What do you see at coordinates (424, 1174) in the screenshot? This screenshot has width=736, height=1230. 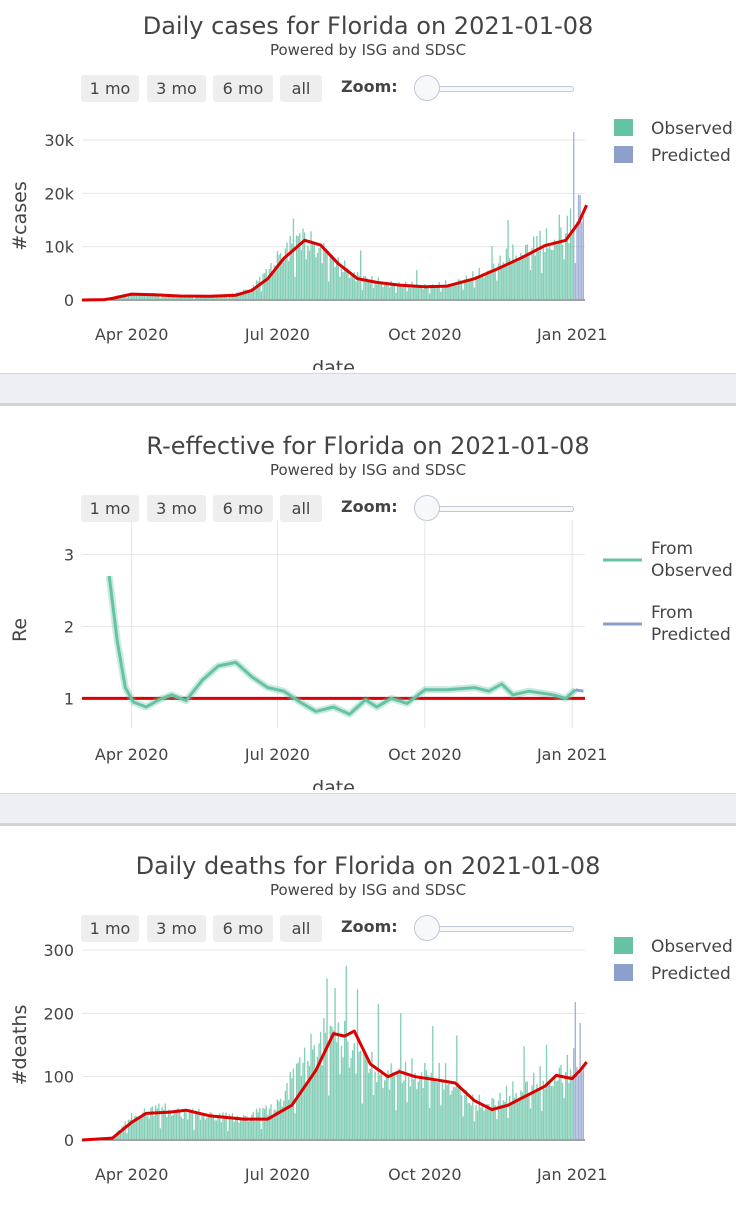 I see `x-tick-label: Oct 2020` at bounding box center [424, 1174].